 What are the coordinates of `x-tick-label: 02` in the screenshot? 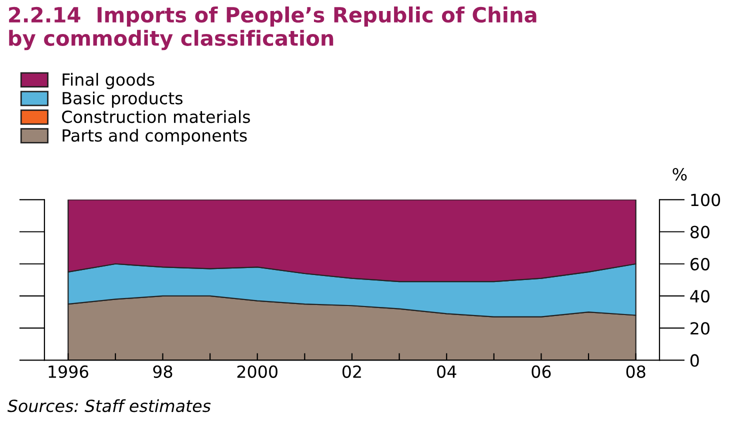 It's located at (351, 371).